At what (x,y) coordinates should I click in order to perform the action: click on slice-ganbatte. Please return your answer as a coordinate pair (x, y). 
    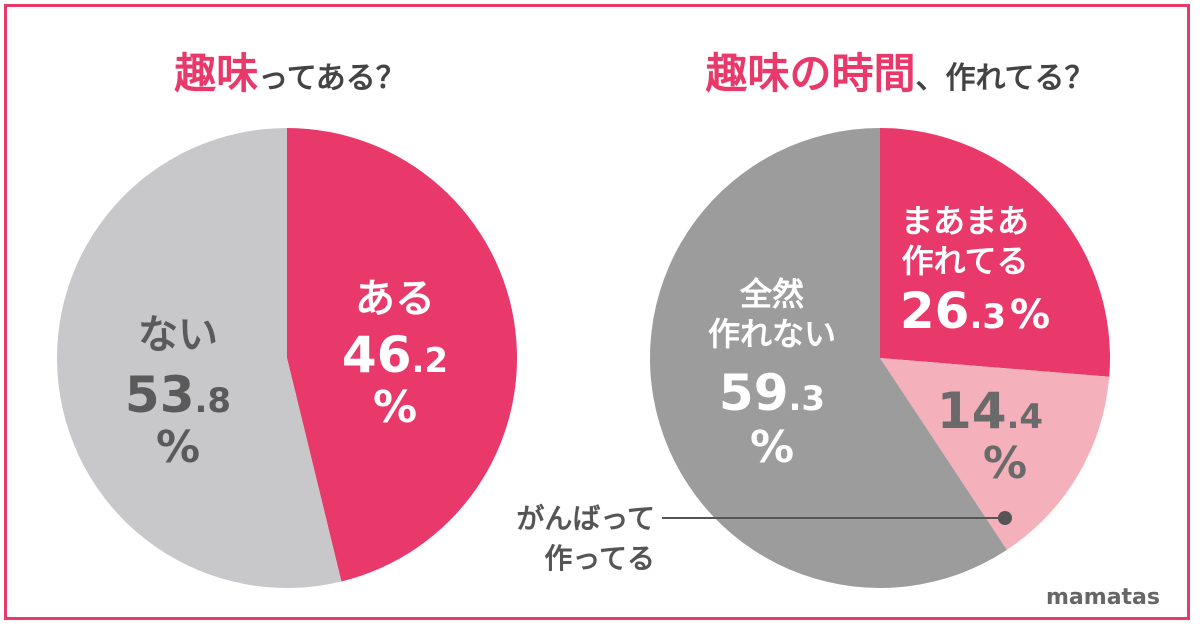
    Looking at the image, I should click on (995, 454).